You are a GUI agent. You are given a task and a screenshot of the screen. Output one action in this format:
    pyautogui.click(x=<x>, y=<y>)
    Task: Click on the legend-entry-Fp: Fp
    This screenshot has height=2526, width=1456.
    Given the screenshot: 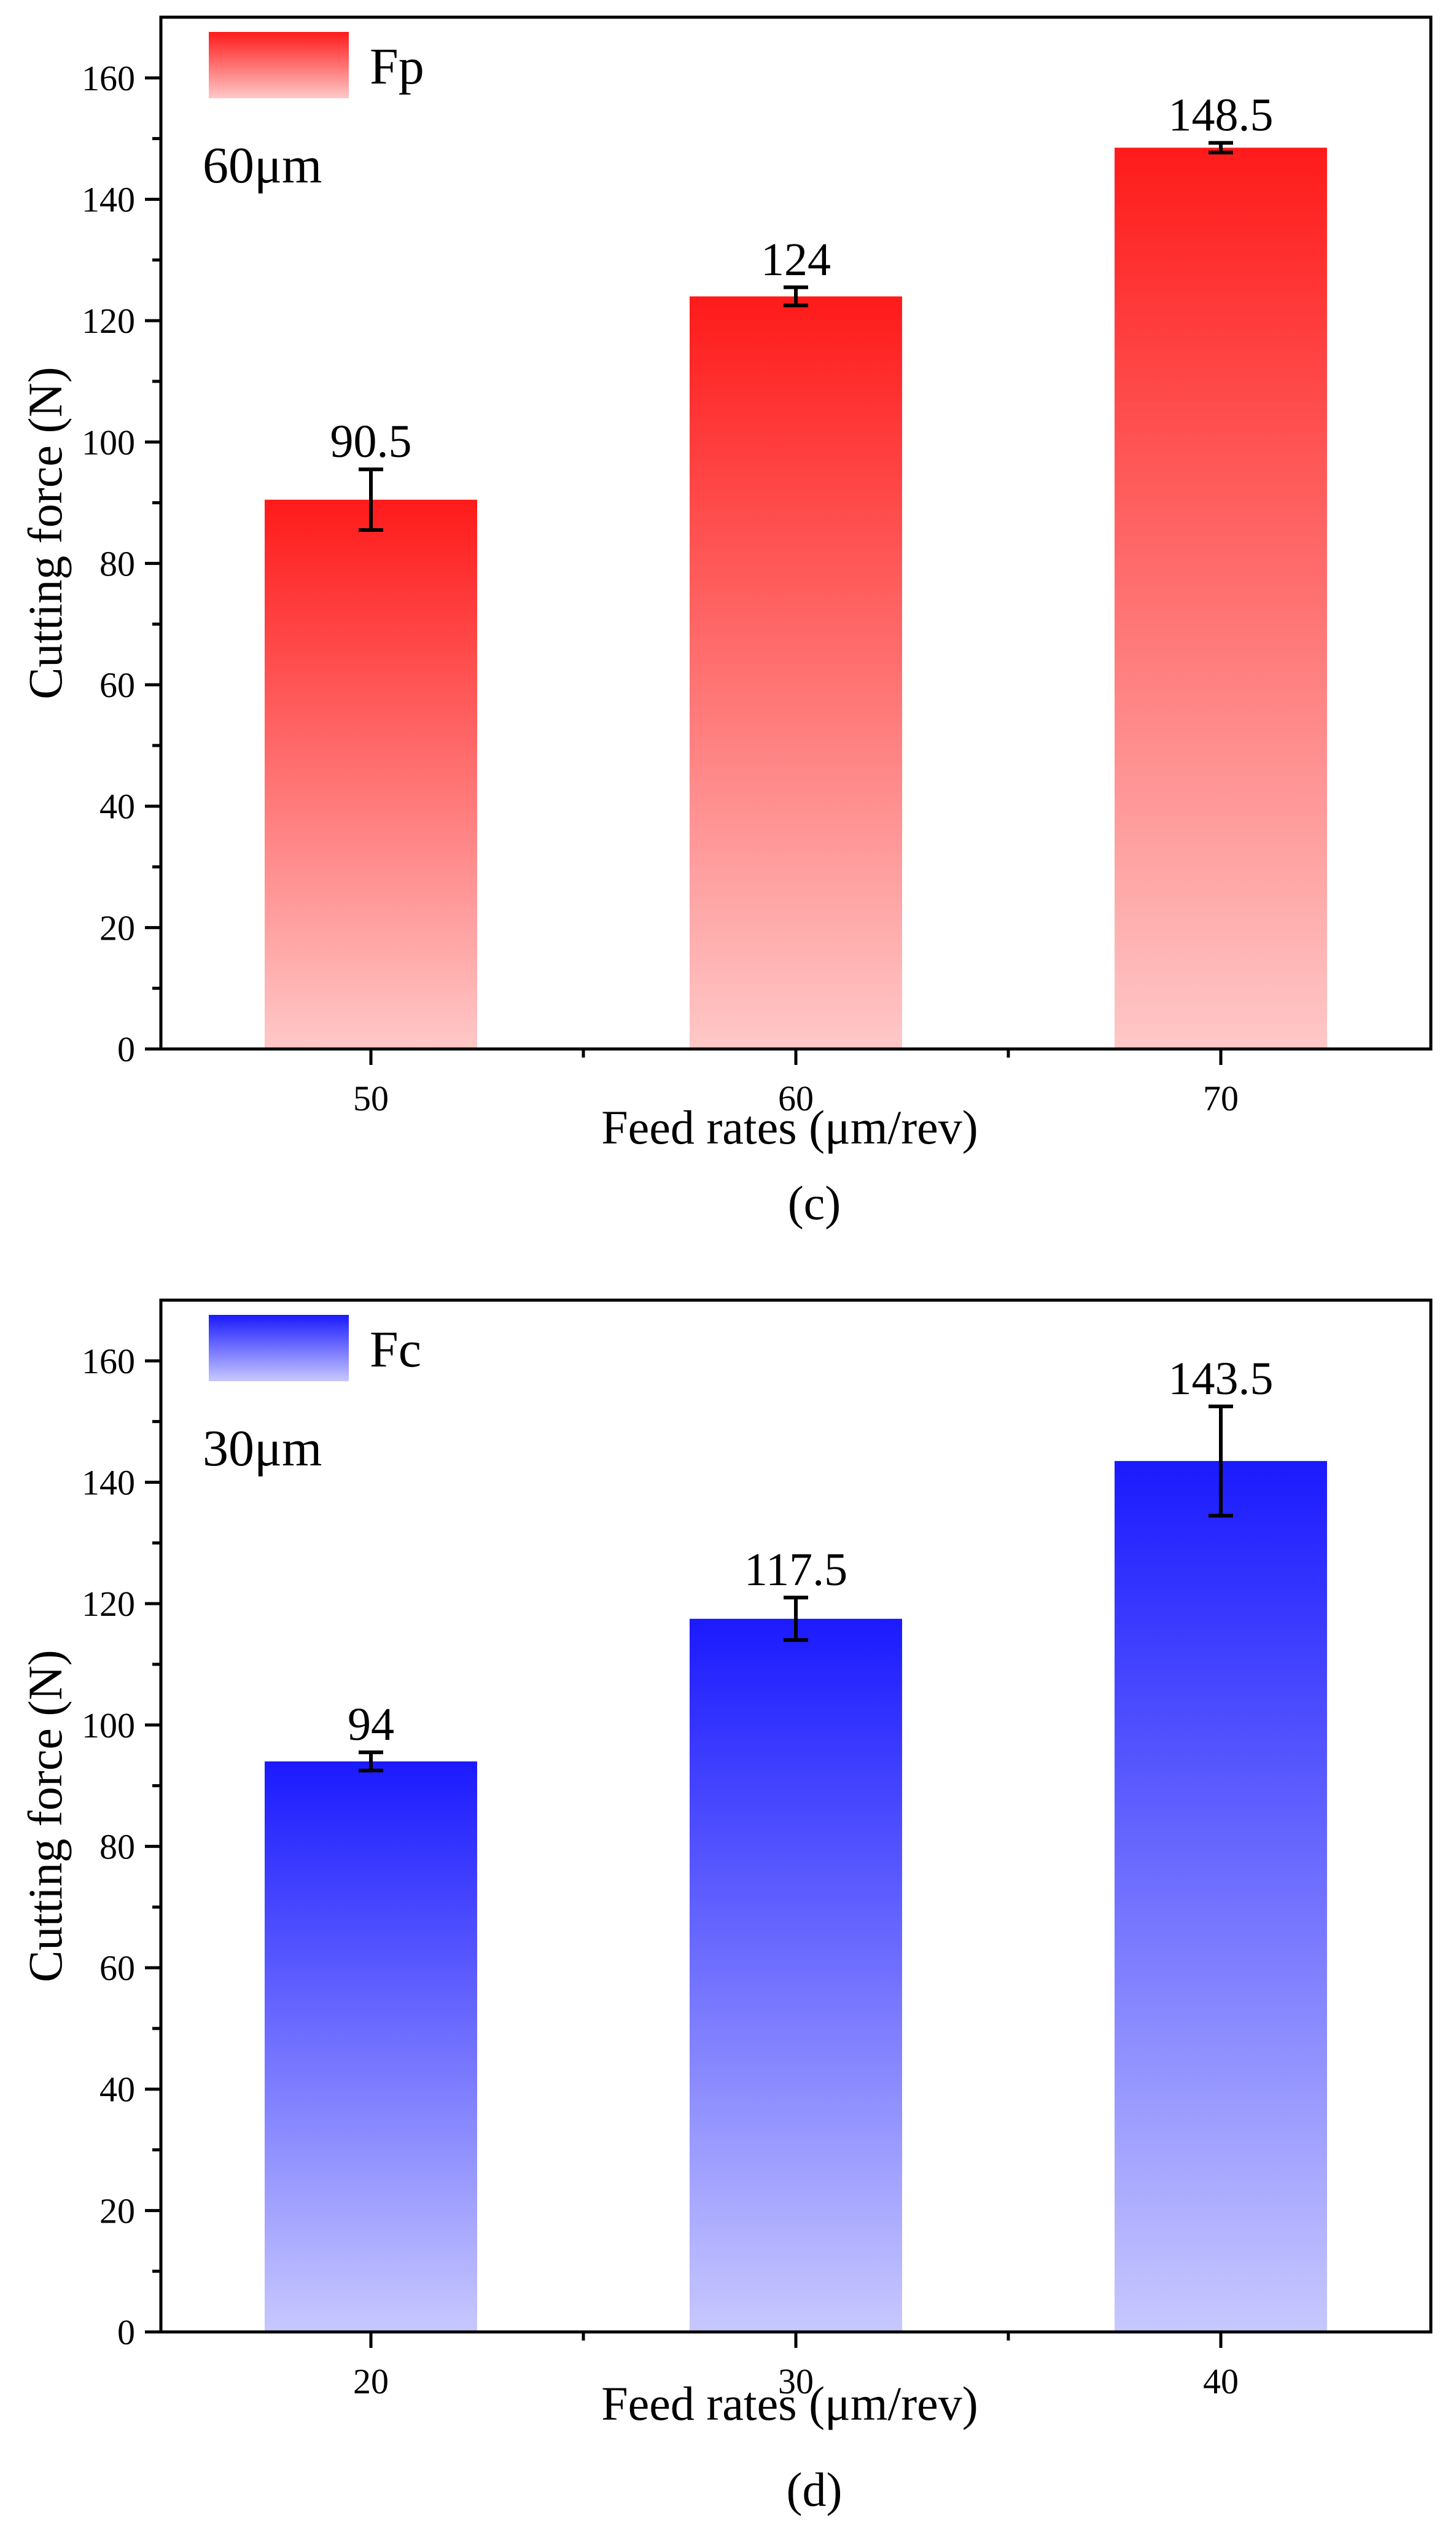 What is the action you would take?
    pyautogui.click(x=397, y=66)
    